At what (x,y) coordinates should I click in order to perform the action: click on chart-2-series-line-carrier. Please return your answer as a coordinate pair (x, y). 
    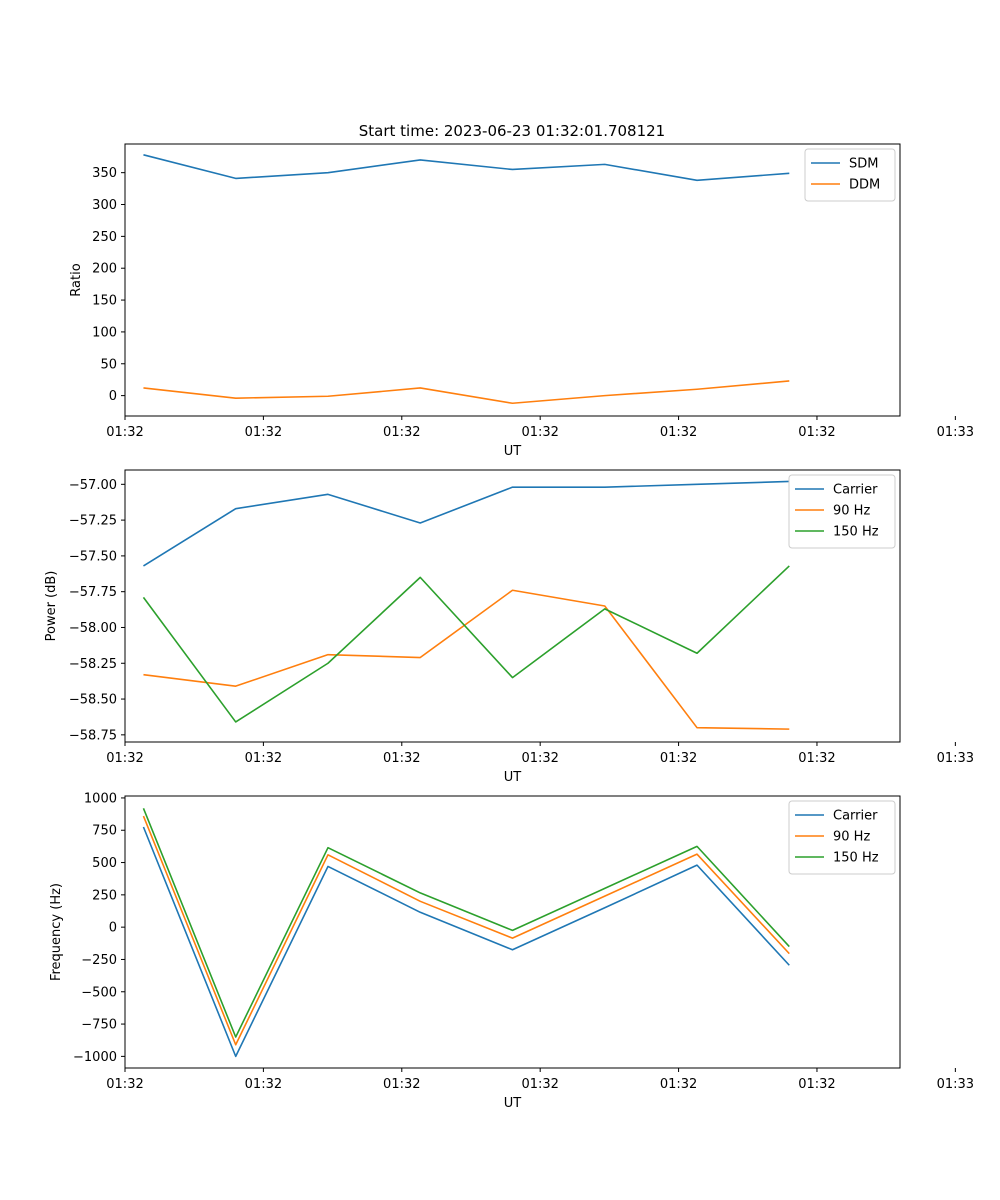
    Looking at the image, I should click on (466, 942).